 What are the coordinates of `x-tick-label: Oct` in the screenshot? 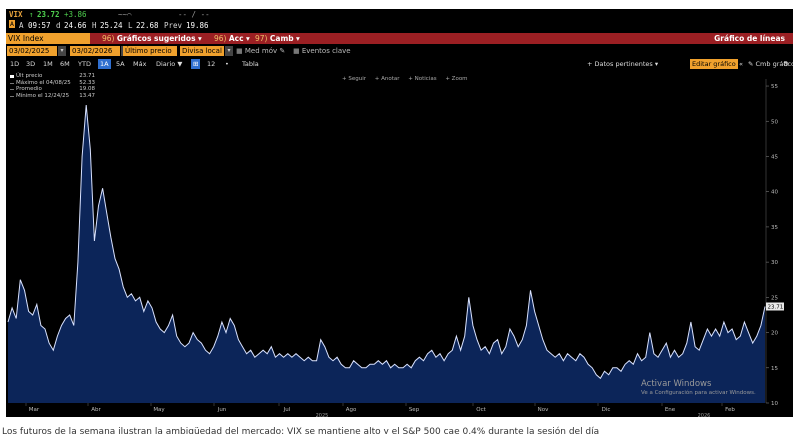 It's located at (481, 410).